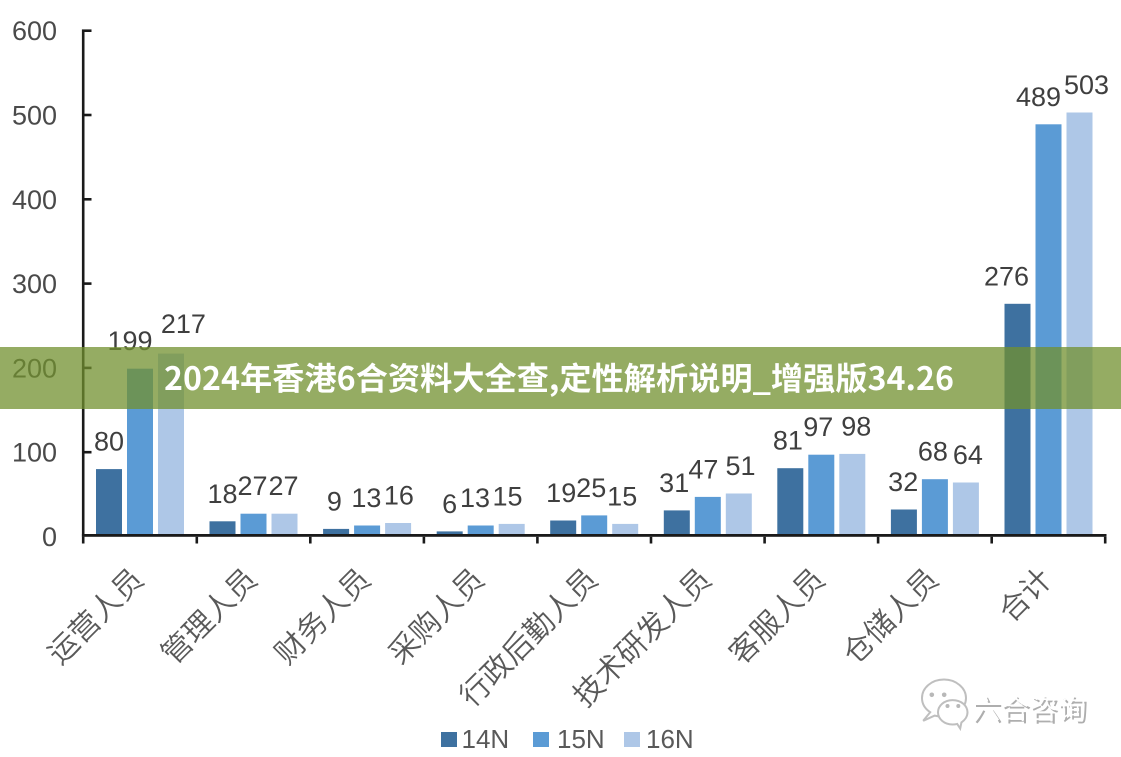 The image size is (1121, 757). I want to click on svg-text: 16N, so click(670, 739).